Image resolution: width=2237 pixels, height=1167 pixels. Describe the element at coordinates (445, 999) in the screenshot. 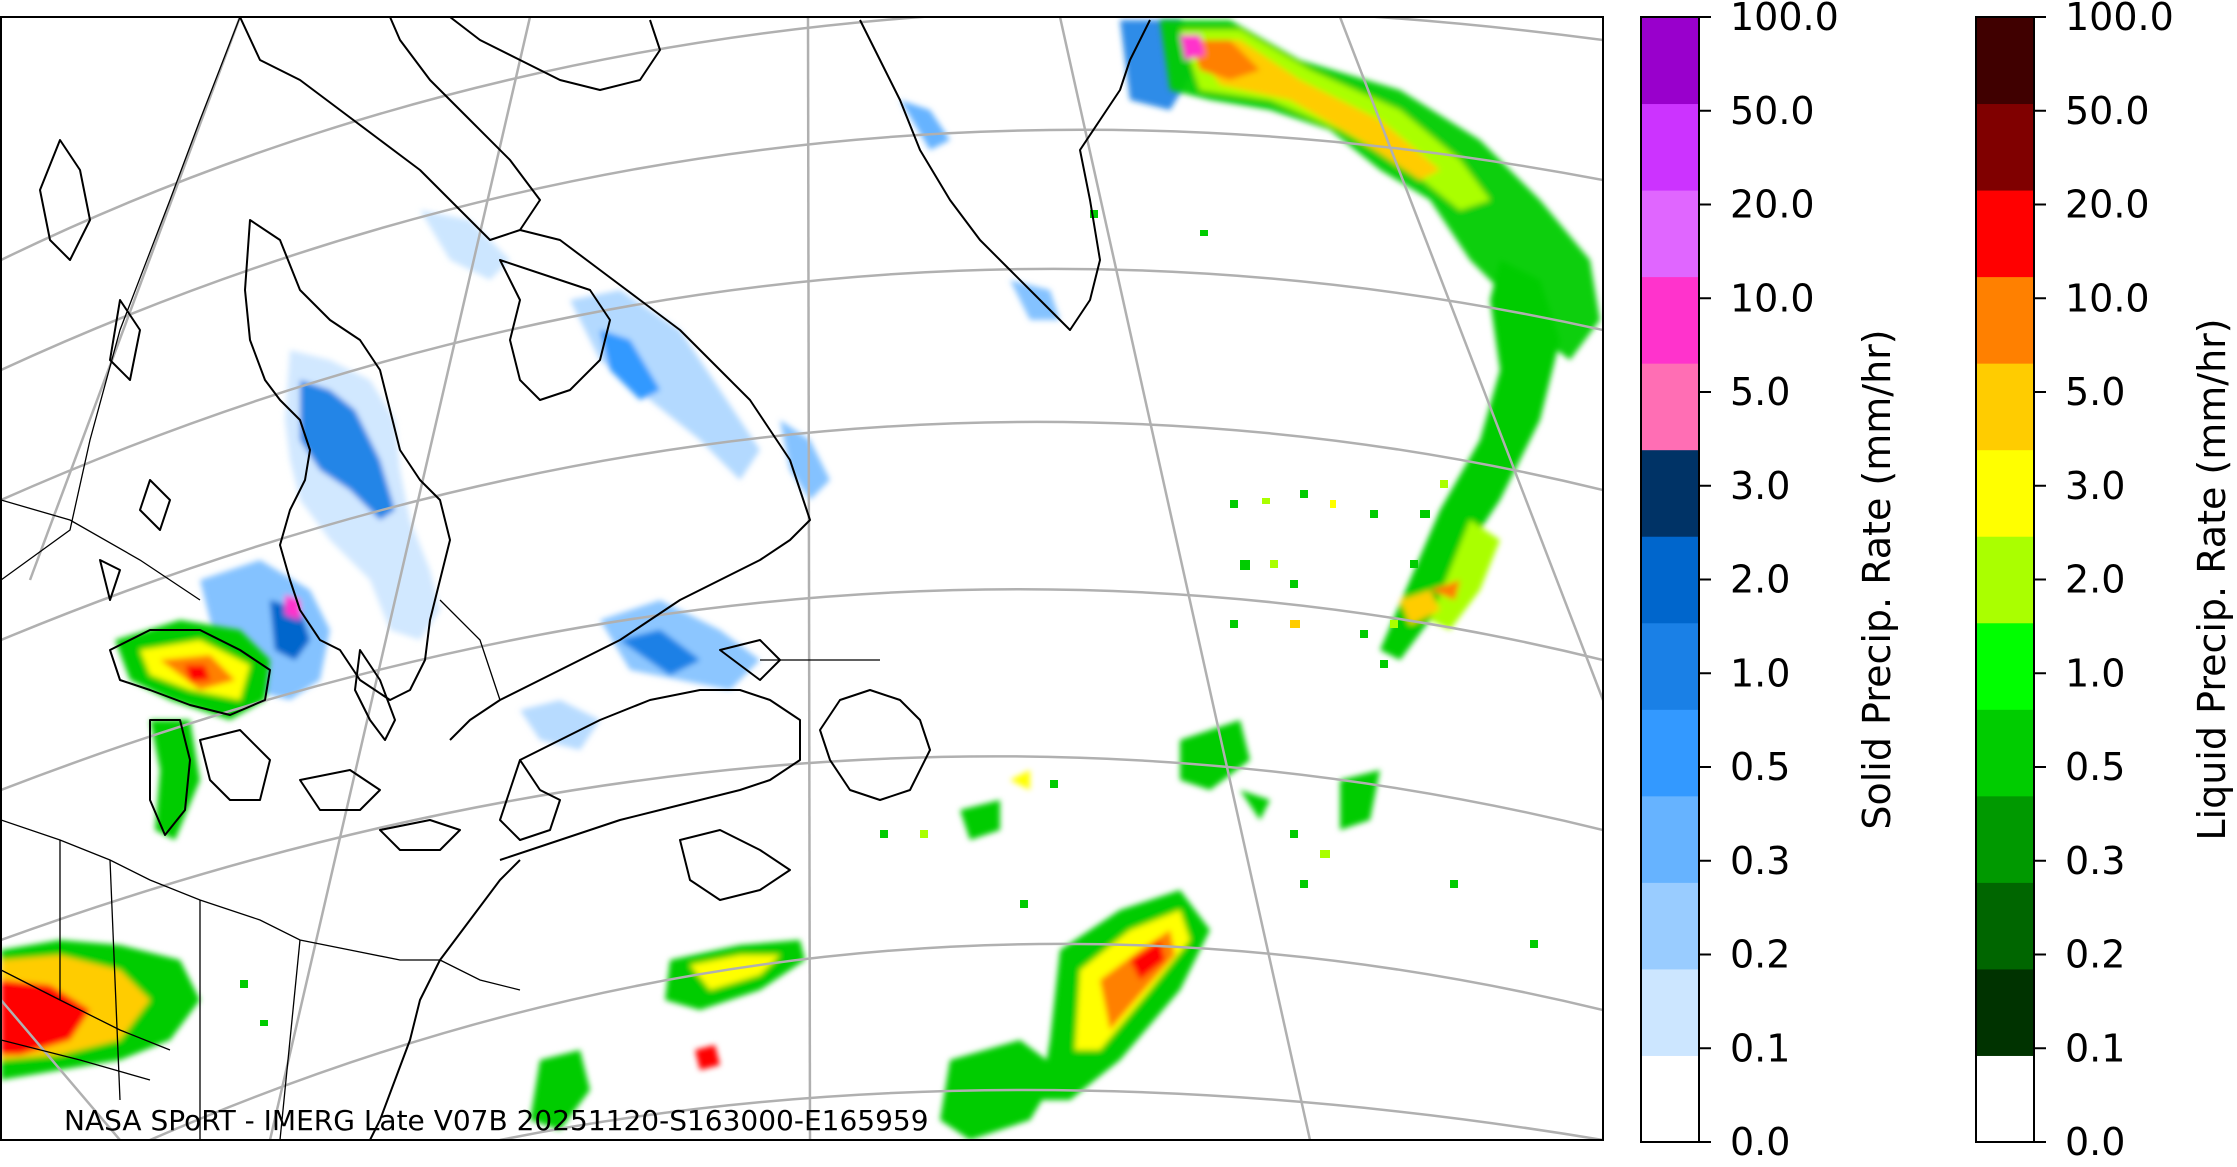

I see `coastline-east-usa` at that location.